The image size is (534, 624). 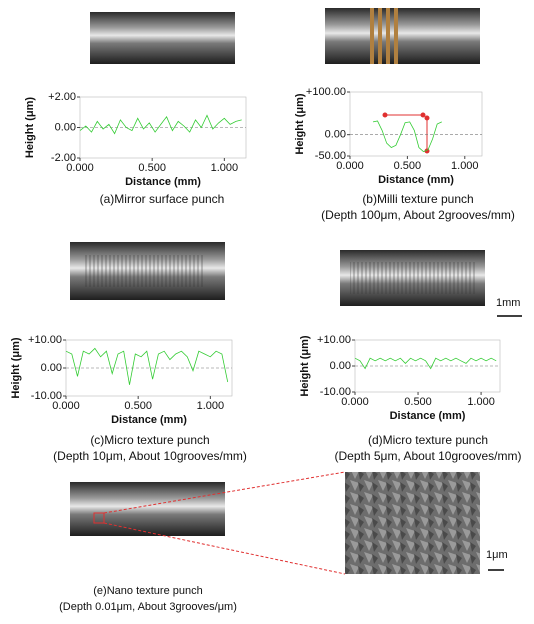 I want to click on texture-d, so click(x=412, y=278).